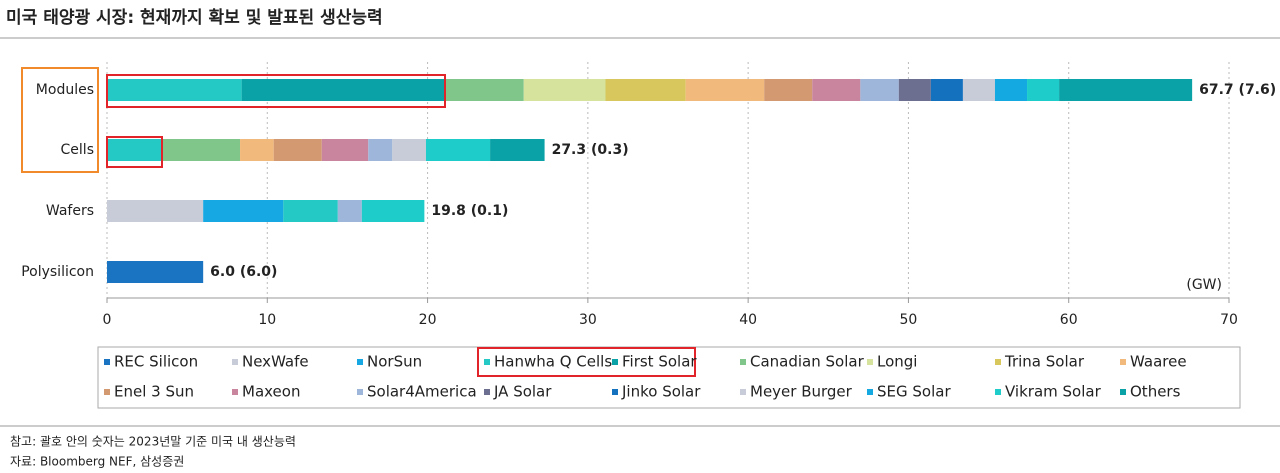 The height and width of the screenshot is (473, 1280). Describe the element at coordinates (97, 462) in the screenshot. I see `note: 자료: Bloomberg NEF, 삼성증권` at that location.